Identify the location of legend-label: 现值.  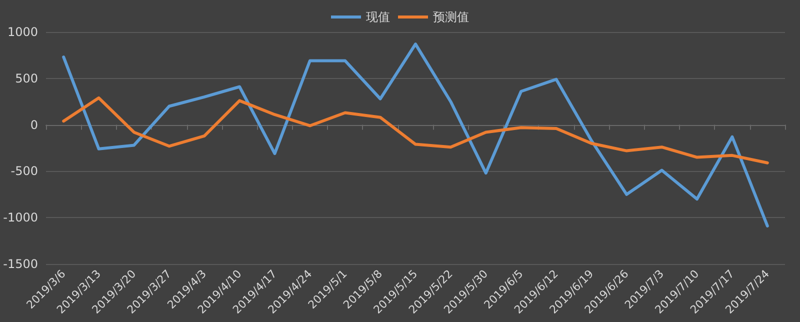
(378, 17).